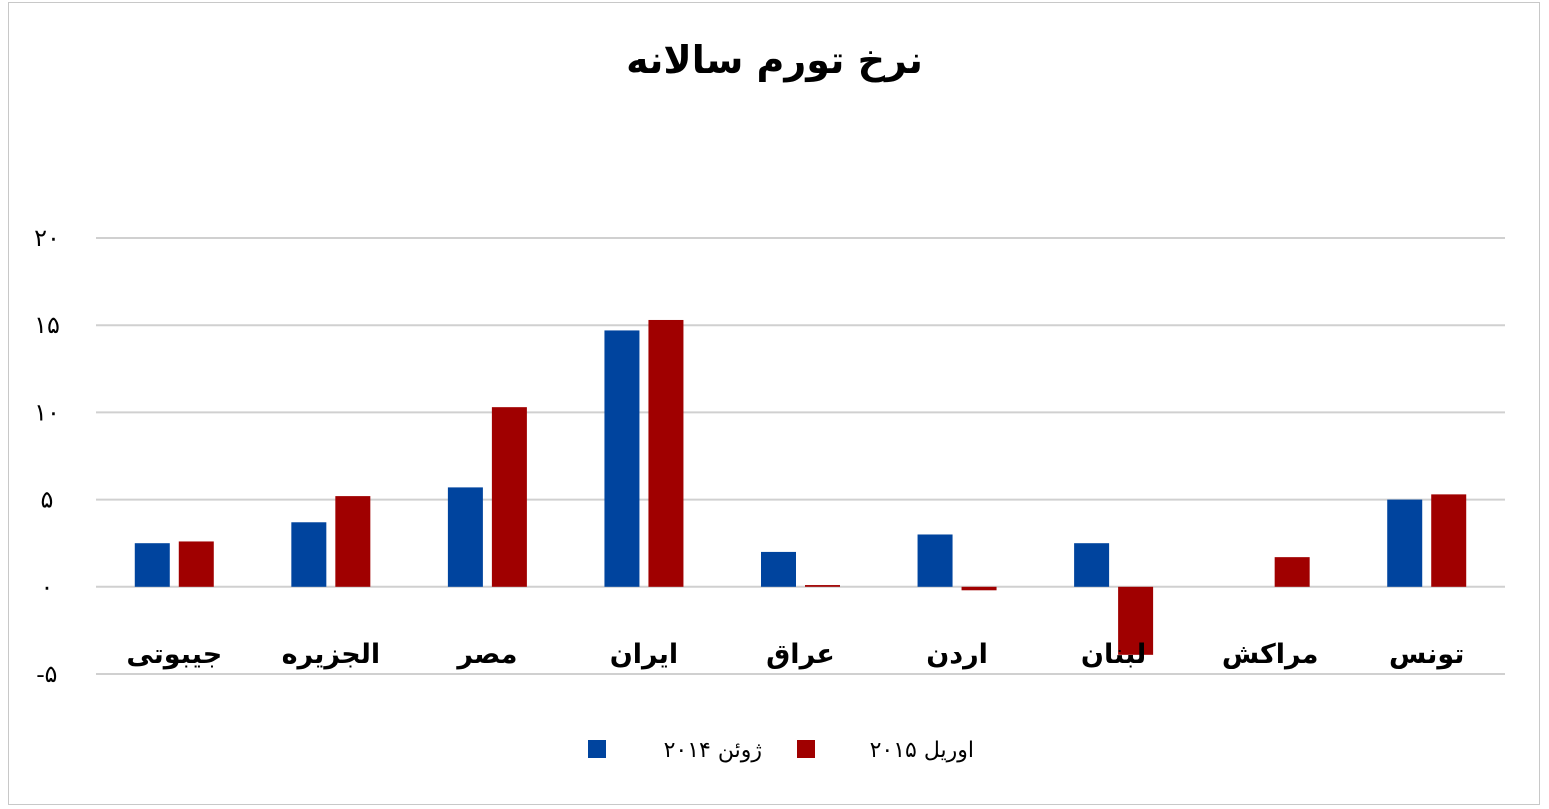 The image size is (1549, 809). Describe the element at coordinates (1270, 654) in the screenshot. I see `x-category-label: مراکش` at that location.